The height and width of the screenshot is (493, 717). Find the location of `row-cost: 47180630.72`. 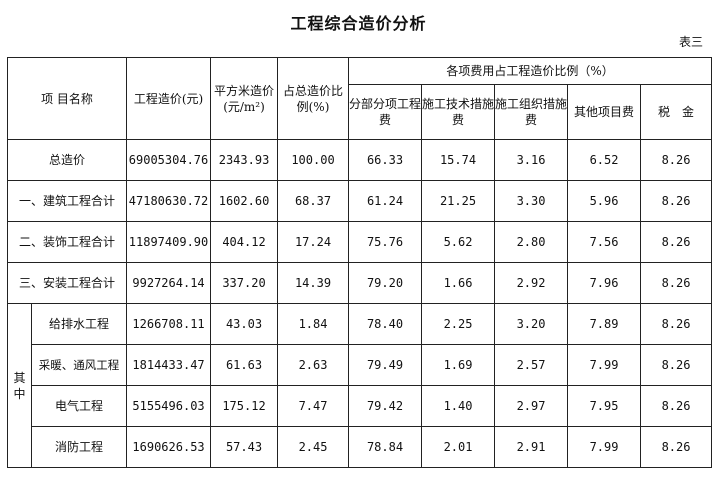

row-cost: 47180630.72 is located at coordinates (169, 201).